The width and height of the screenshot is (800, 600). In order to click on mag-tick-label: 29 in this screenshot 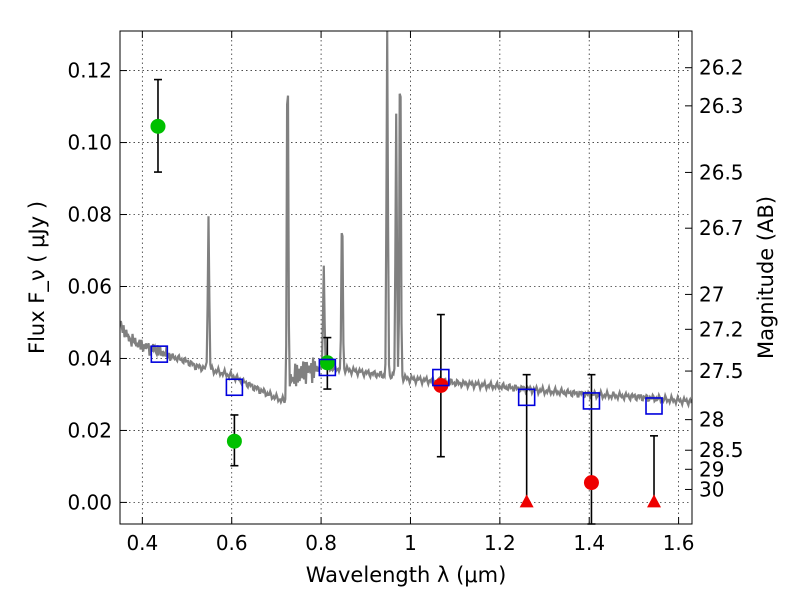, I will do `click(711, 469)`.